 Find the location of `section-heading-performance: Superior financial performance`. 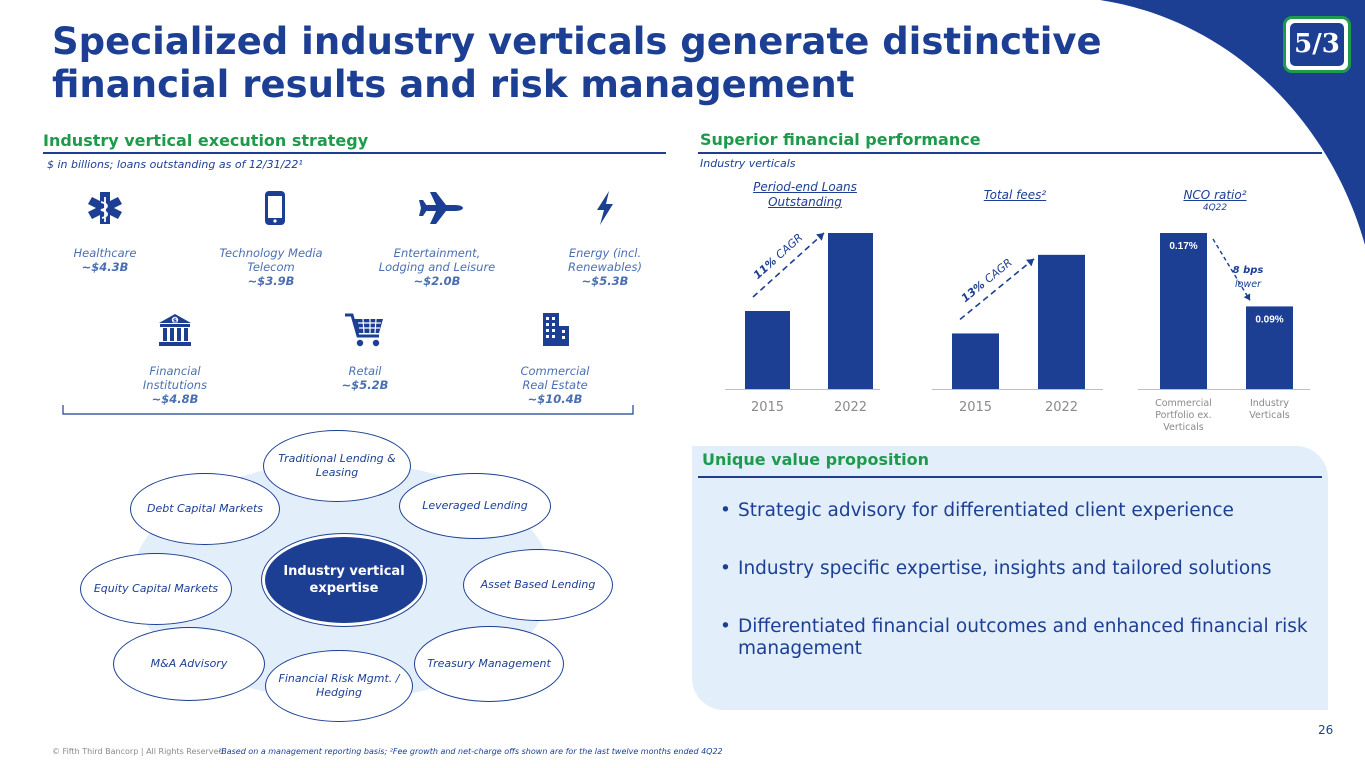

section-heading-performance: Superior financial performance is located at coordinates (840, 139).